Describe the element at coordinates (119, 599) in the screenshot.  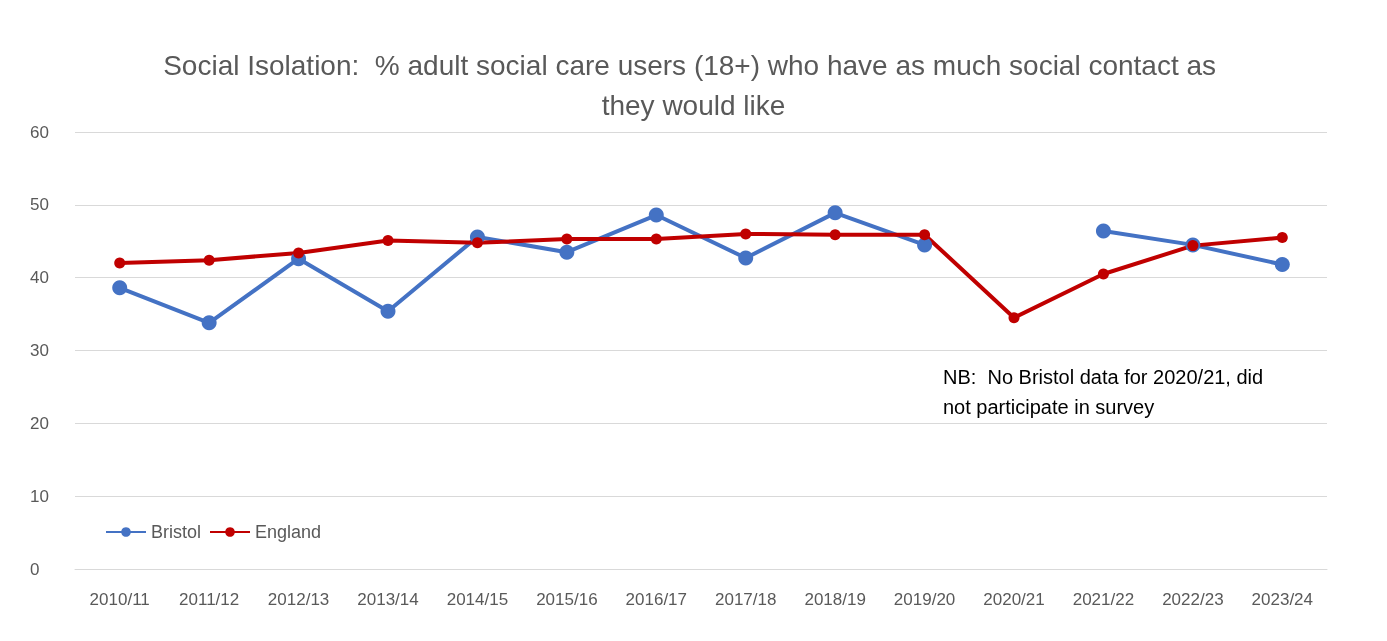
I see `x-tick-label: 2010/11` at that location.